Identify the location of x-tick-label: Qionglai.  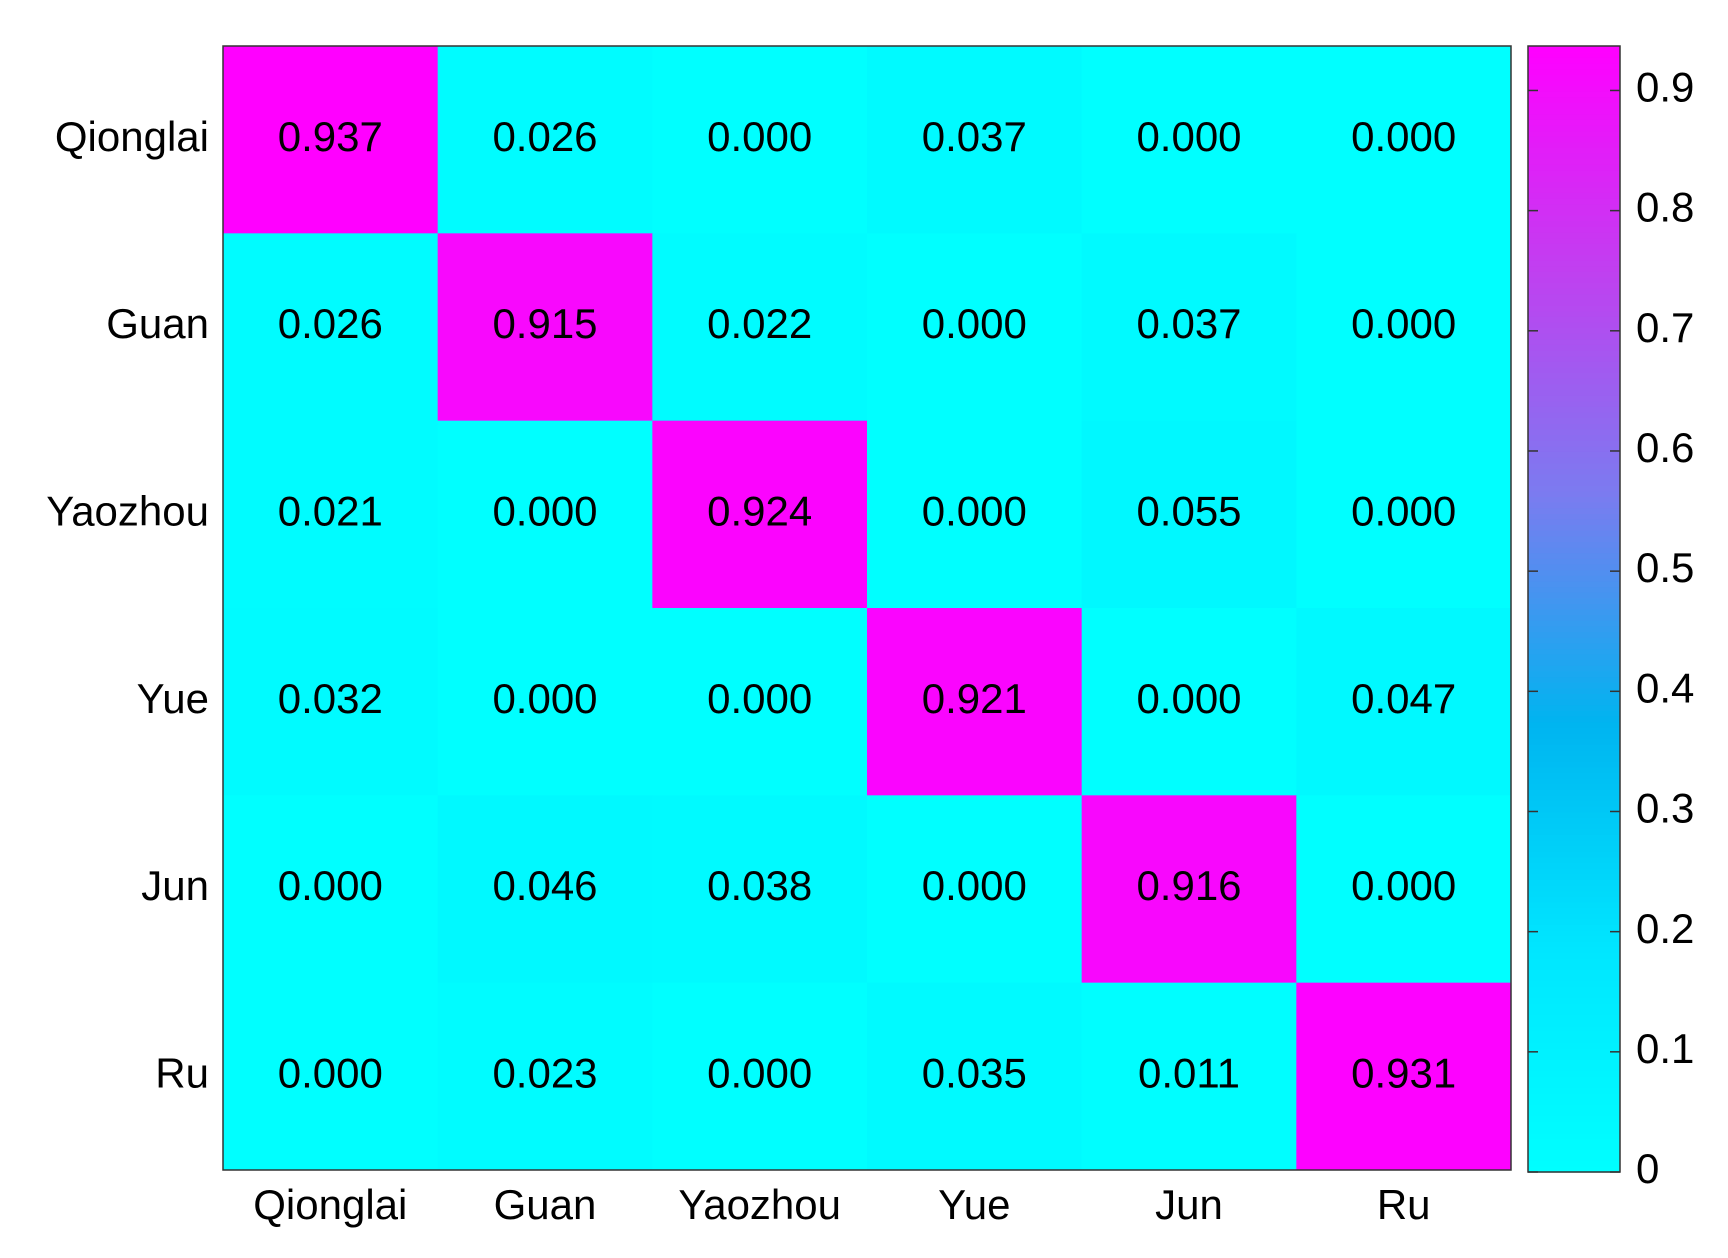
(330, 1204).